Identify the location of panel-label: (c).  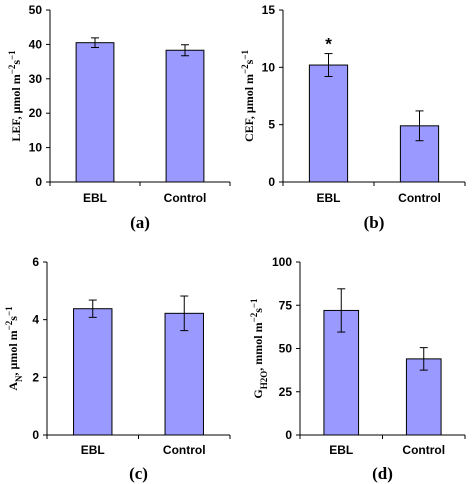
(138, 473).